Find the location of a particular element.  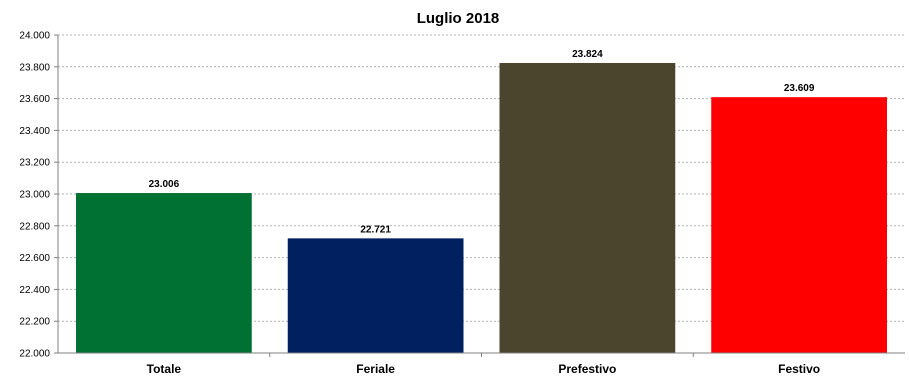

bar-totale is located at coordinates (163, 273).